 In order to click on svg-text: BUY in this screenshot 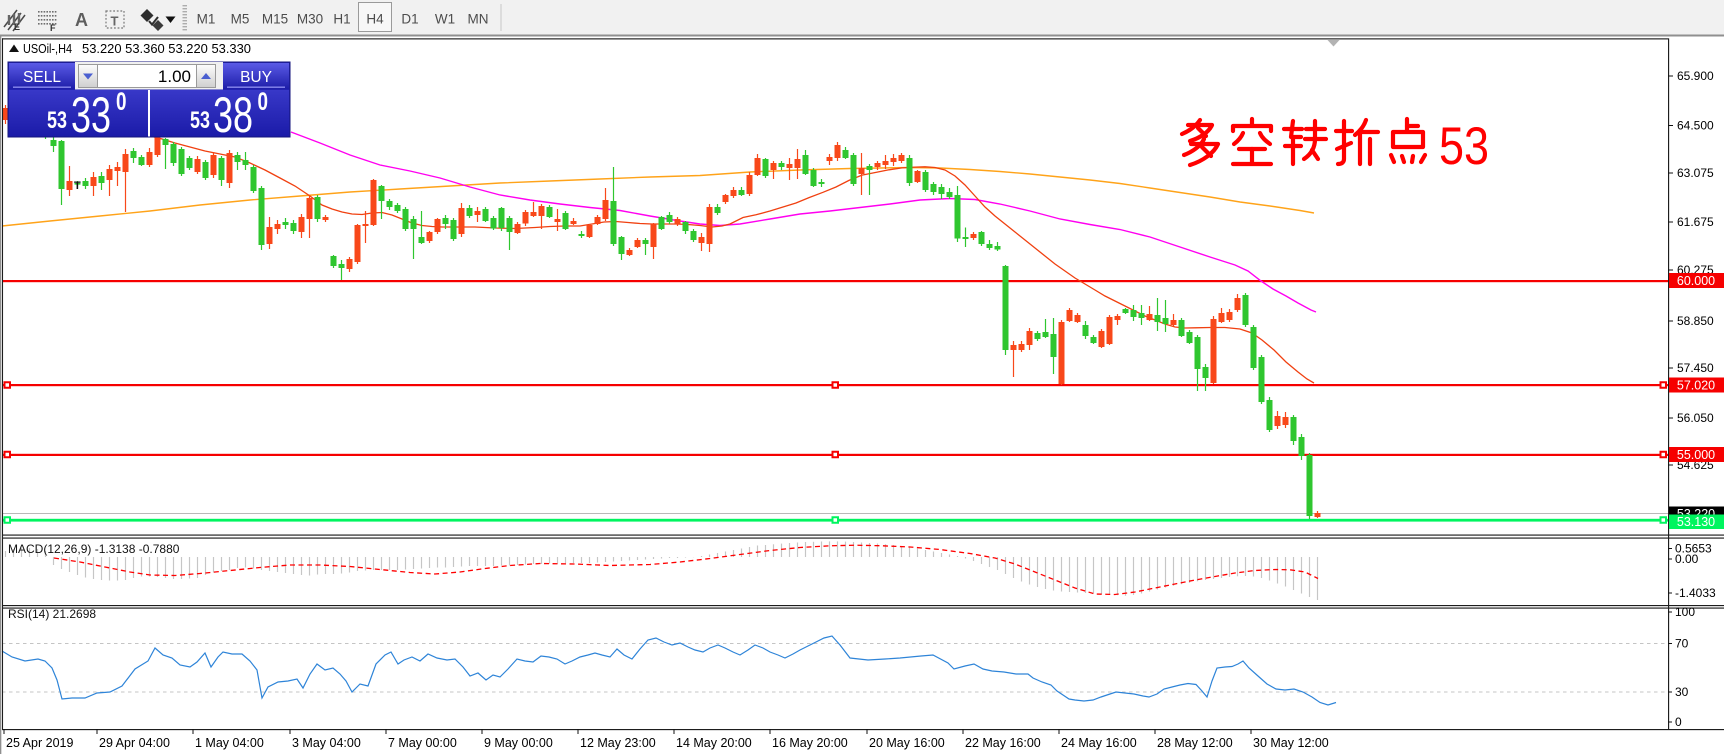, I will do `click(256, 77)`.